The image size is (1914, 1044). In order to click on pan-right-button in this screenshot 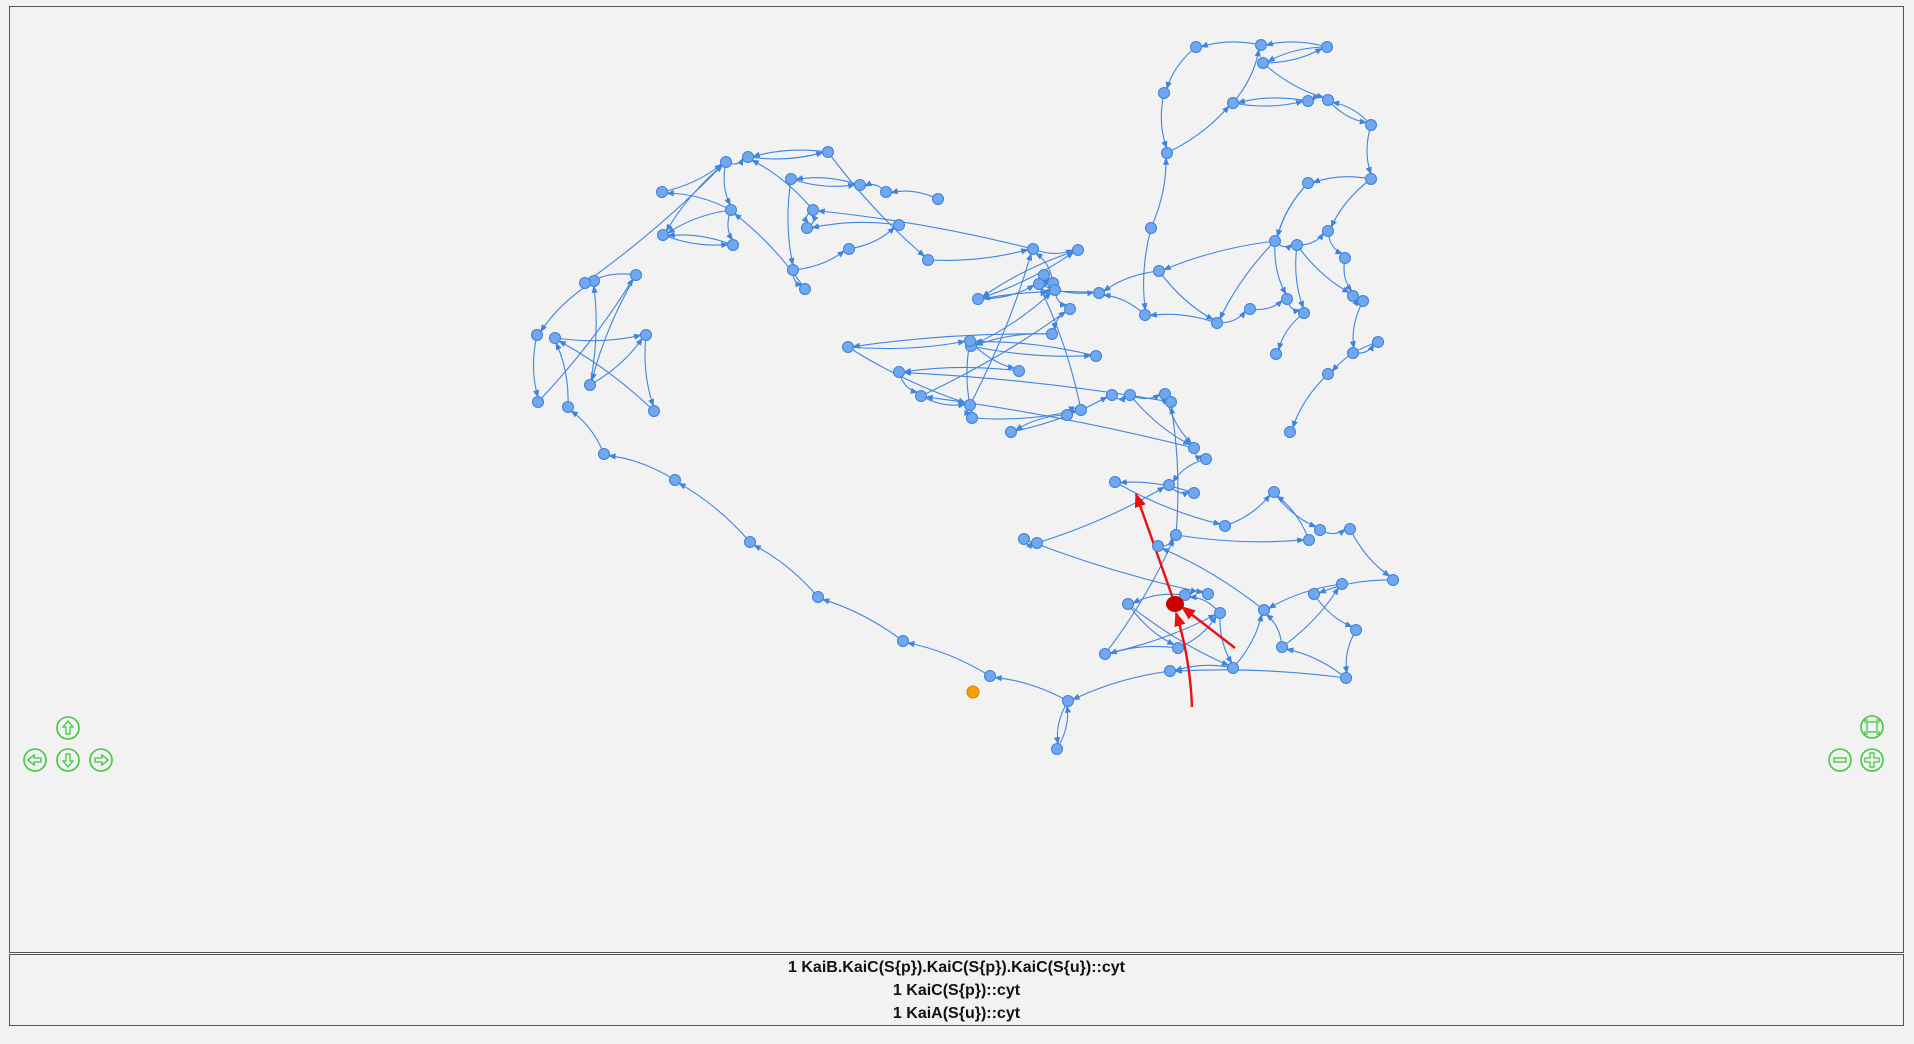, I will do `click(101, 760)`.